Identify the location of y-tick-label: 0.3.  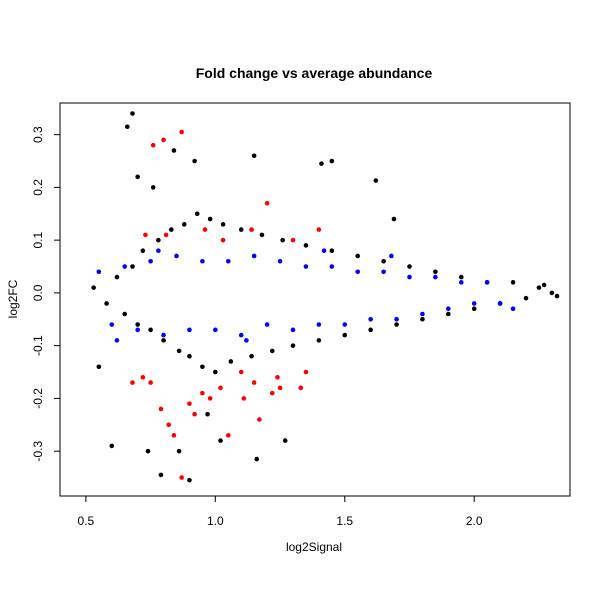
(38, 134).